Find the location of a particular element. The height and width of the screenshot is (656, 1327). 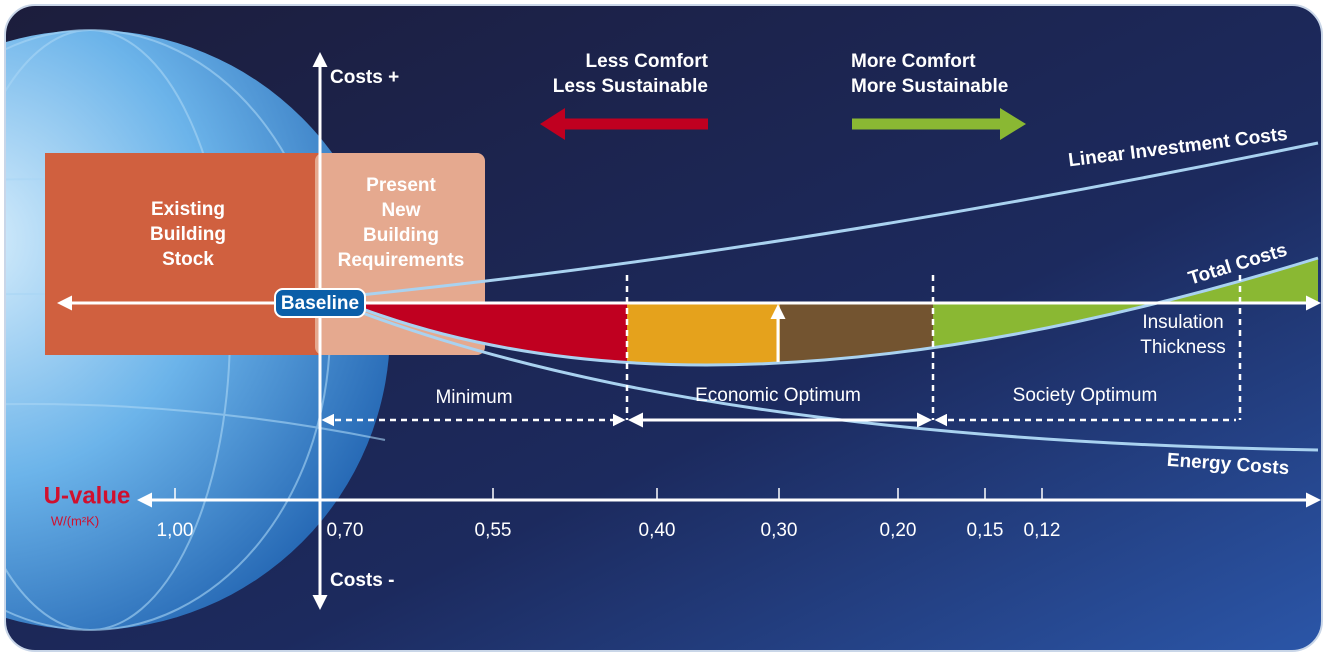

present-label: Building is located at coordinates (401, 235).